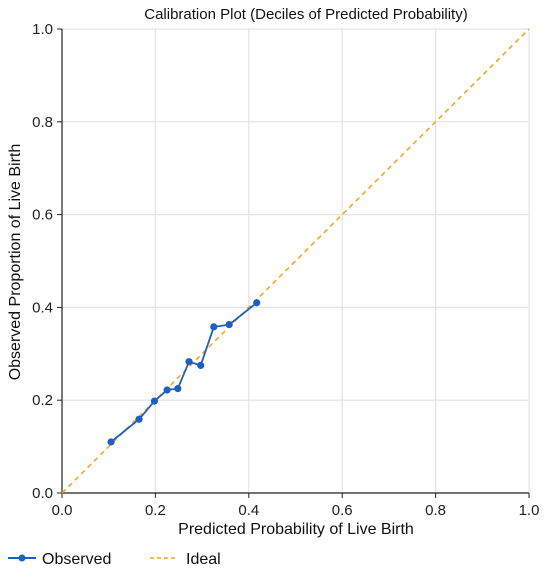  What do you see at coordinates (435, 510) in the screenshot?
I see `x-tick-label: 0.8` at bounding box center [435, 510].